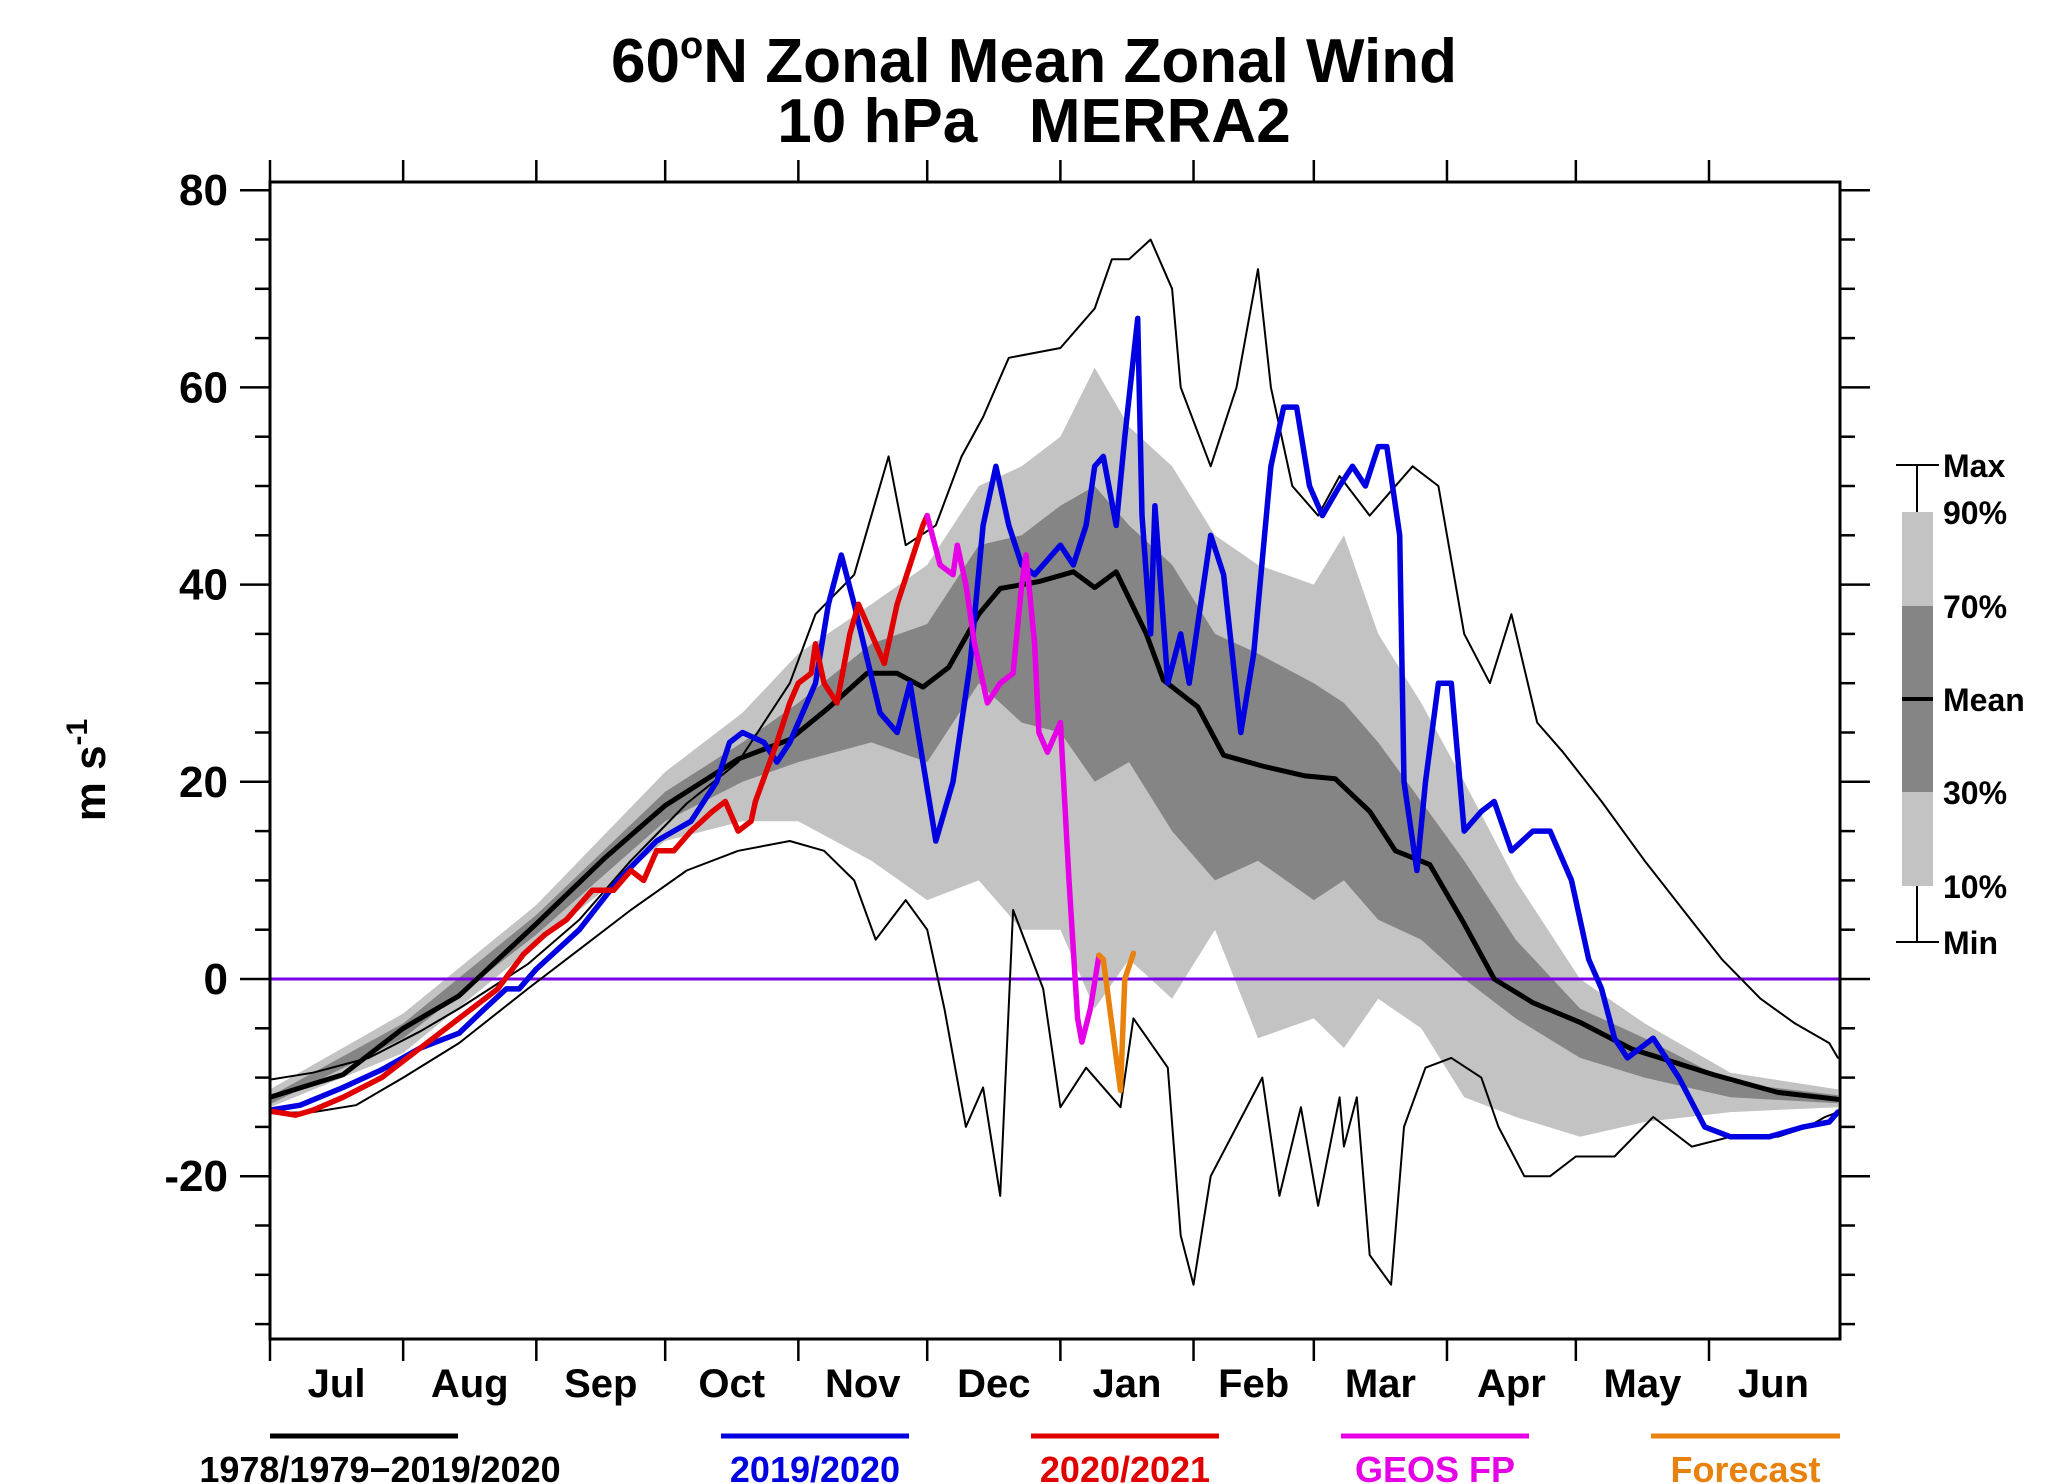 The width and height of the screenshot is (2068, 1484). What do you see at coordinates (196, 1176) in the screenshot?
I see `y-tick-label: -20` at bounding box center [196, 1176].